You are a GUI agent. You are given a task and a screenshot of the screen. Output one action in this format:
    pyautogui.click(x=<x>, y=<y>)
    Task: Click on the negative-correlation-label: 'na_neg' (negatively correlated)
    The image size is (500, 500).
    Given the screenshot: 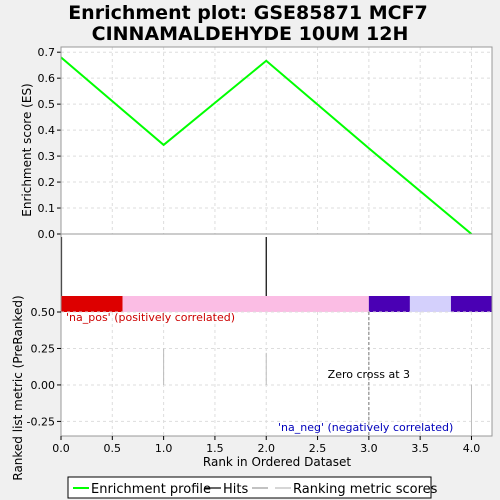 What is the action you would take?
    pyautogui.click(x=365, y=427)
    